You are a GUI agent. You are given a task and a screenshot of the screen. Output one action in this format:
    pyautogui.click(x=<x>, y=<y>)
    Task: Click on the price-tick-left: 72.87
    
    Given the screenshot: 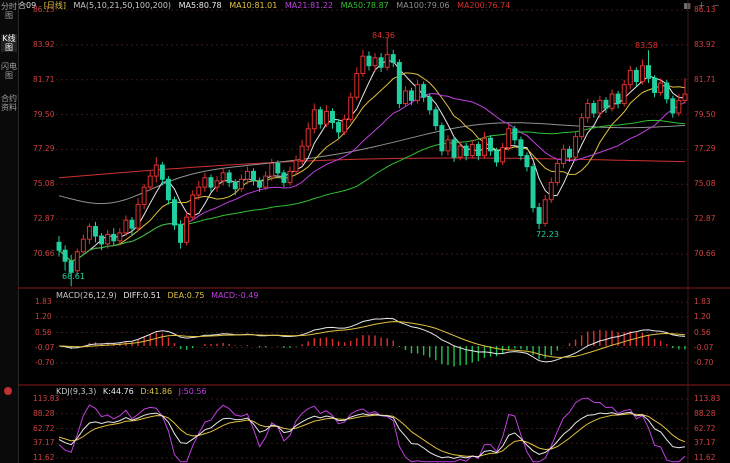 What is the action you would take?
    pyautogui.click(x=44, y=219)
    